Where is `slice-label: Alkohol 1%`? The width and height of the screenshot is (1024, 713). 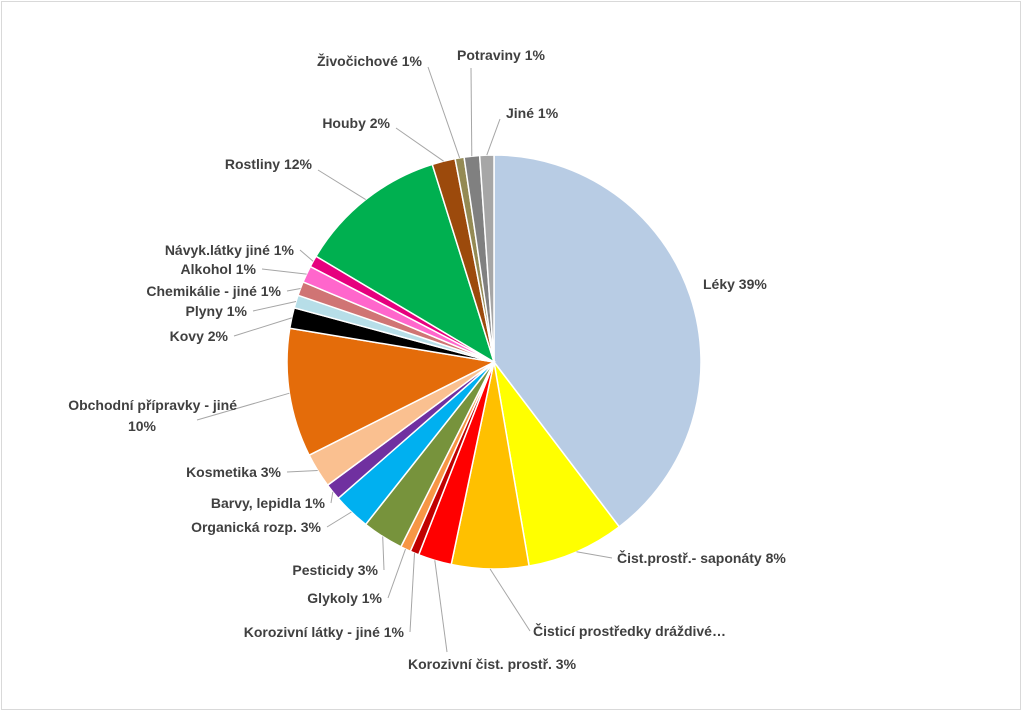
slice-label: Alkohol 1% is located at coordinates (219, 269).